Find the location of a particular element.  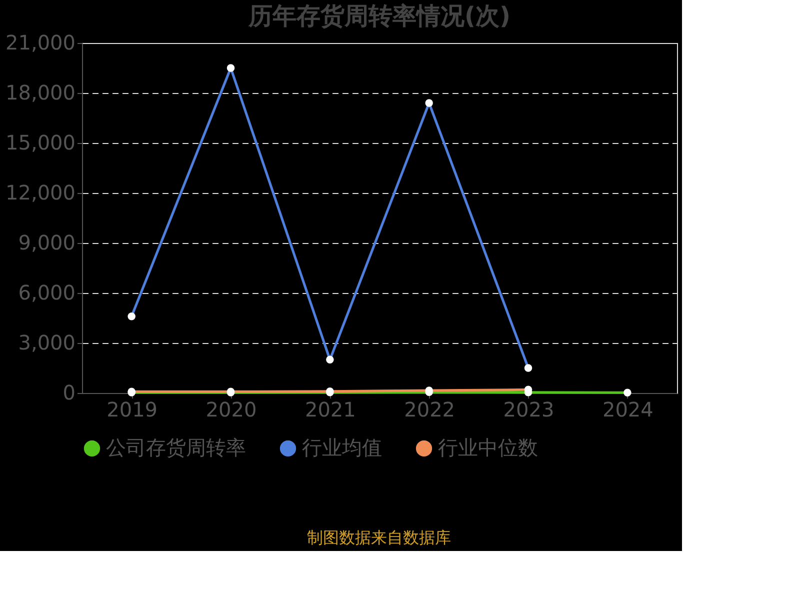

x-tick-label: 2019 is located at coordinates (132, 410).